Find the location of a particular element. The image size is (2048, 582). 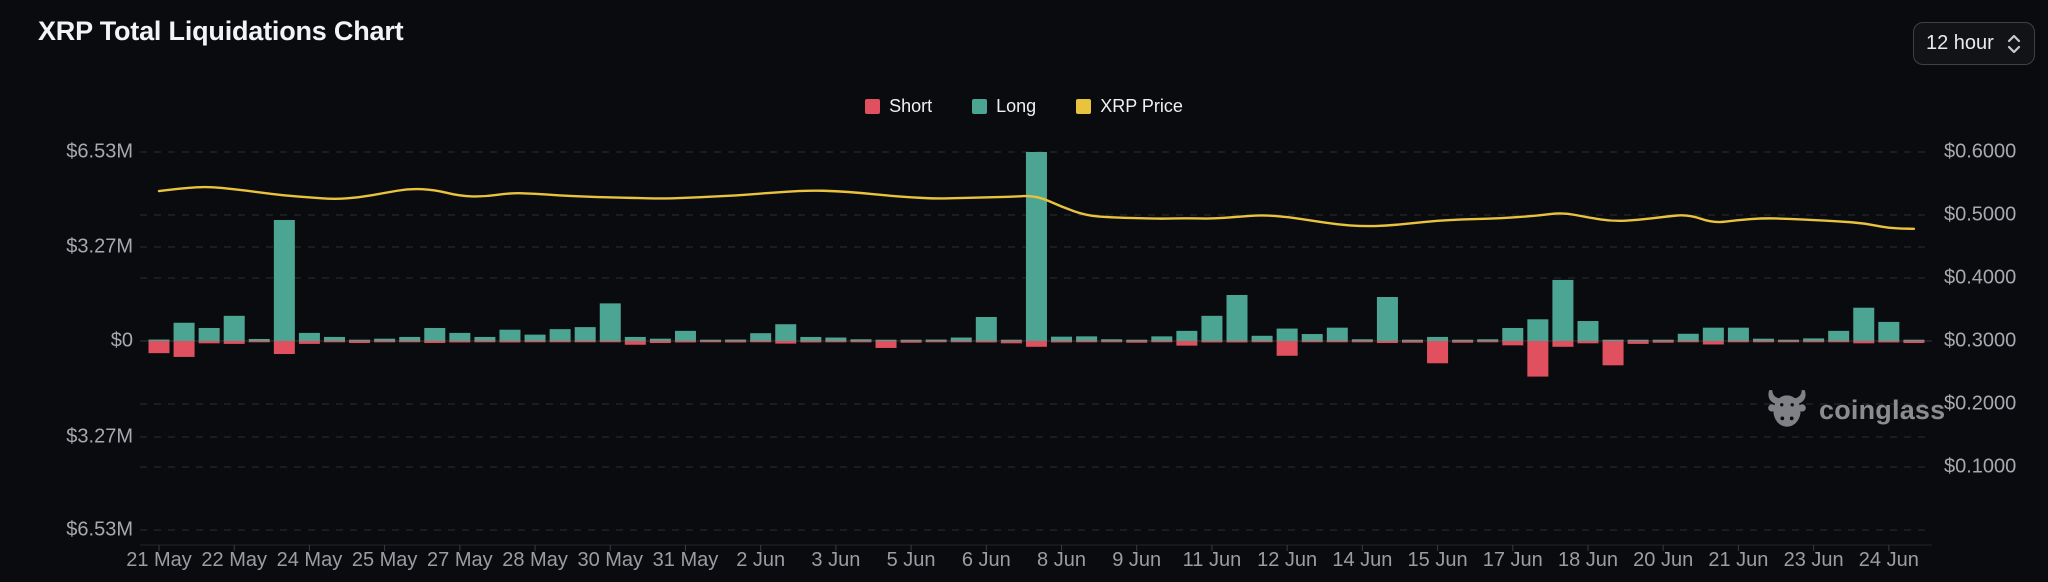

interval-select: 12 hour is located at coordinates (1974, 43).